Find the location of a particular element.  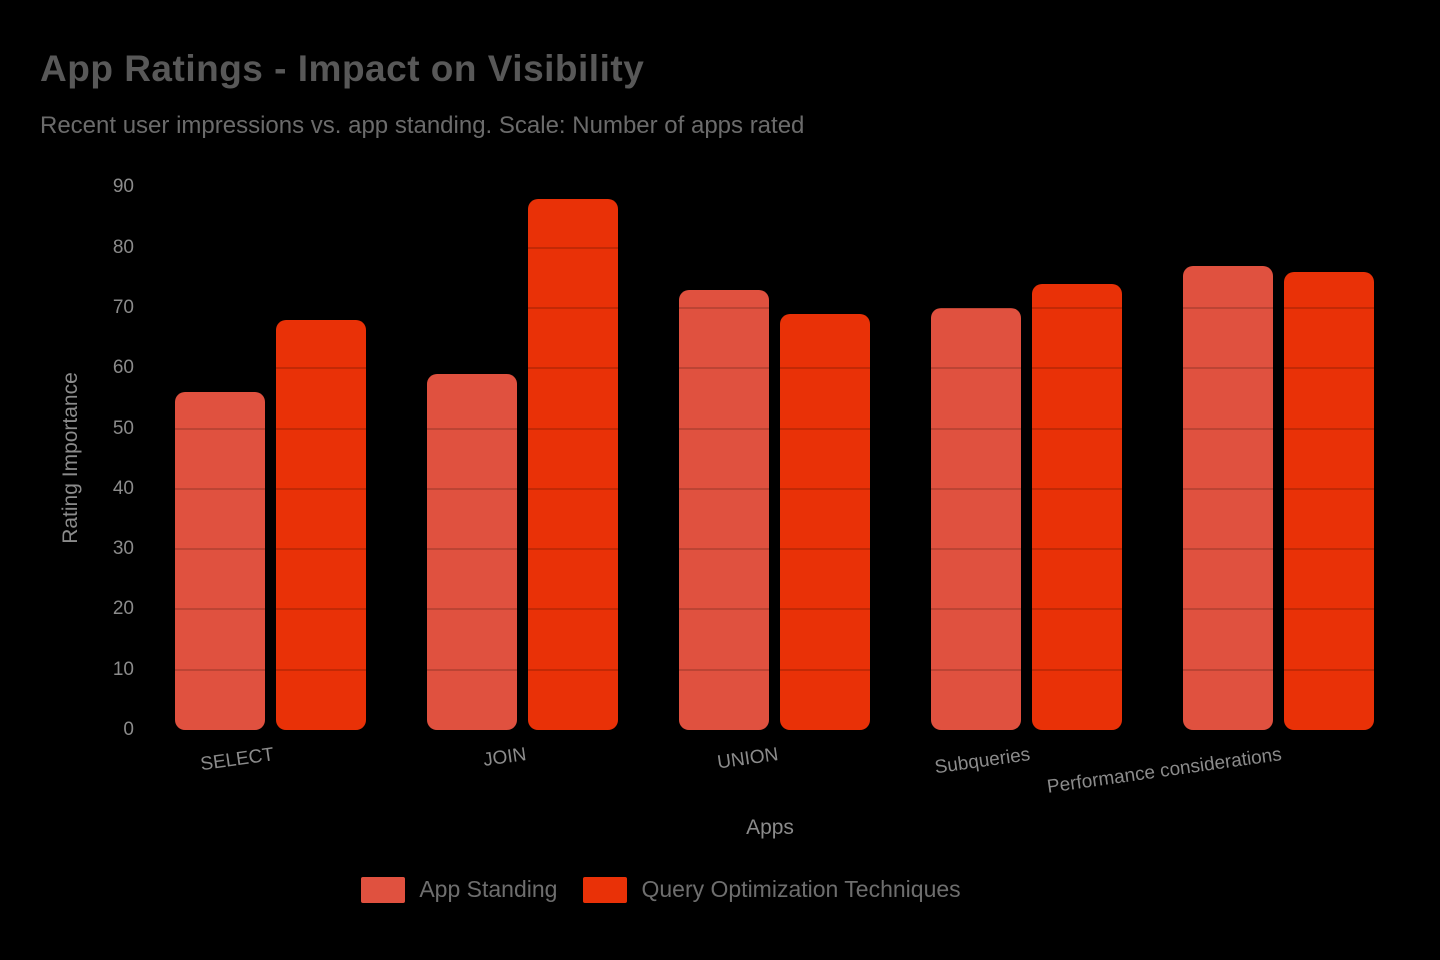

bar-app-standing-subqueries is located at coordinates (975, 518).